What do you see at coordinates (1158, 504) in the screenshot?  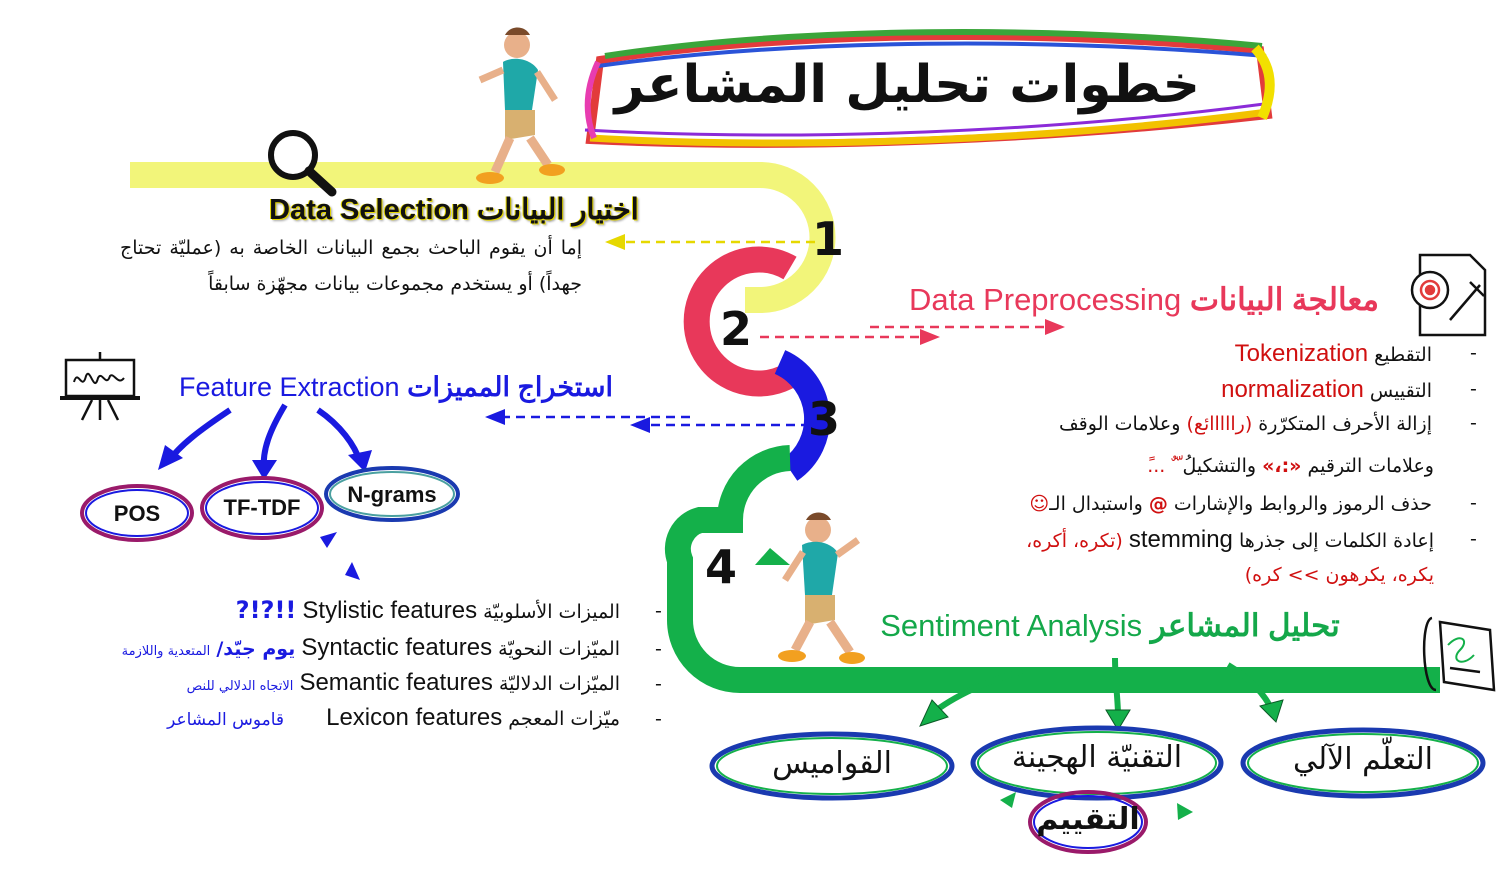 I see `at-symbol: @` at bounding box center [1158, 504].